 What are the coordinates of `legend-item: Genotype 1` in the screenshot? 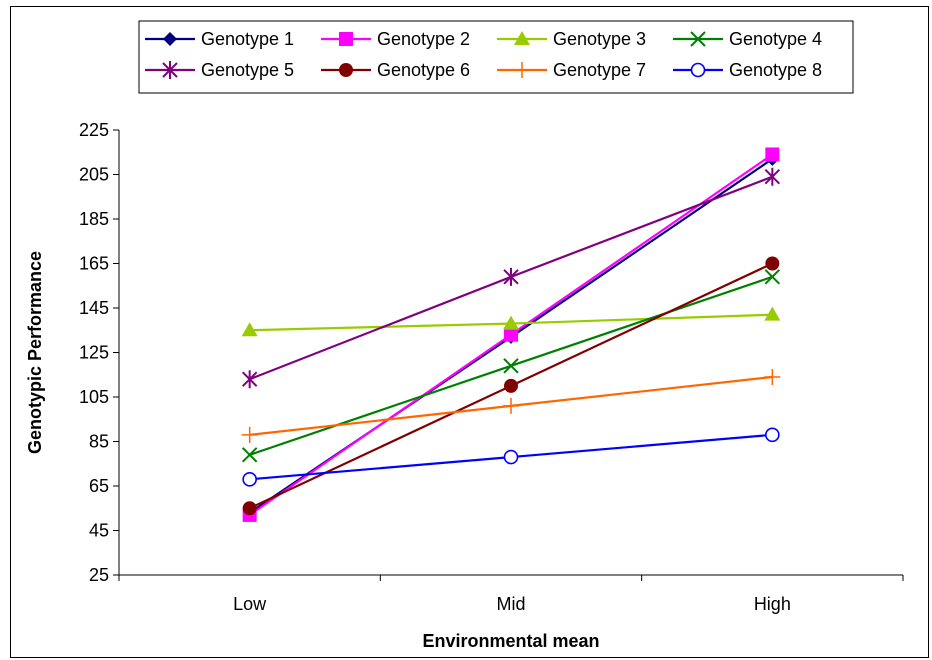 It's located at (219, 39).